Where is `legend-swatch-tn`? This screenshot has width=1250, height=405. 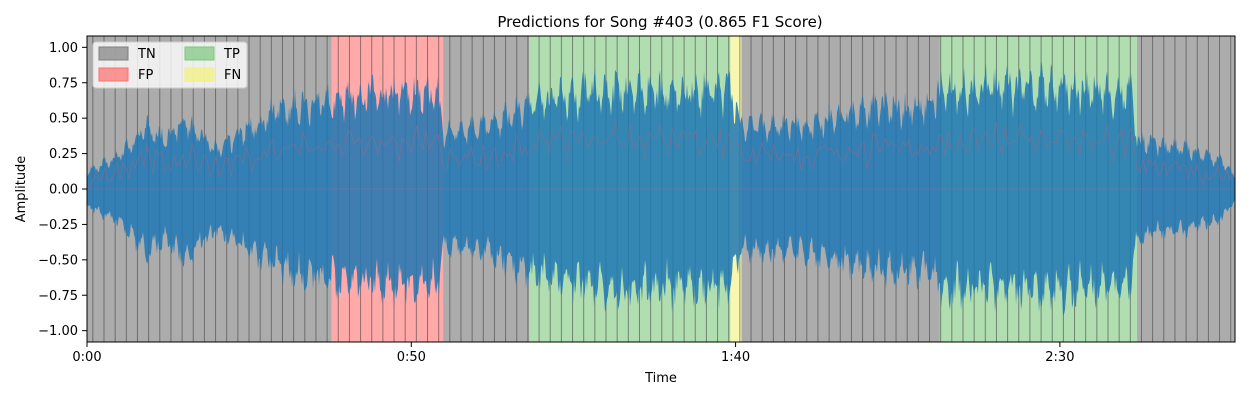
legend-swatch-tn is located at coordinates (113, 53).